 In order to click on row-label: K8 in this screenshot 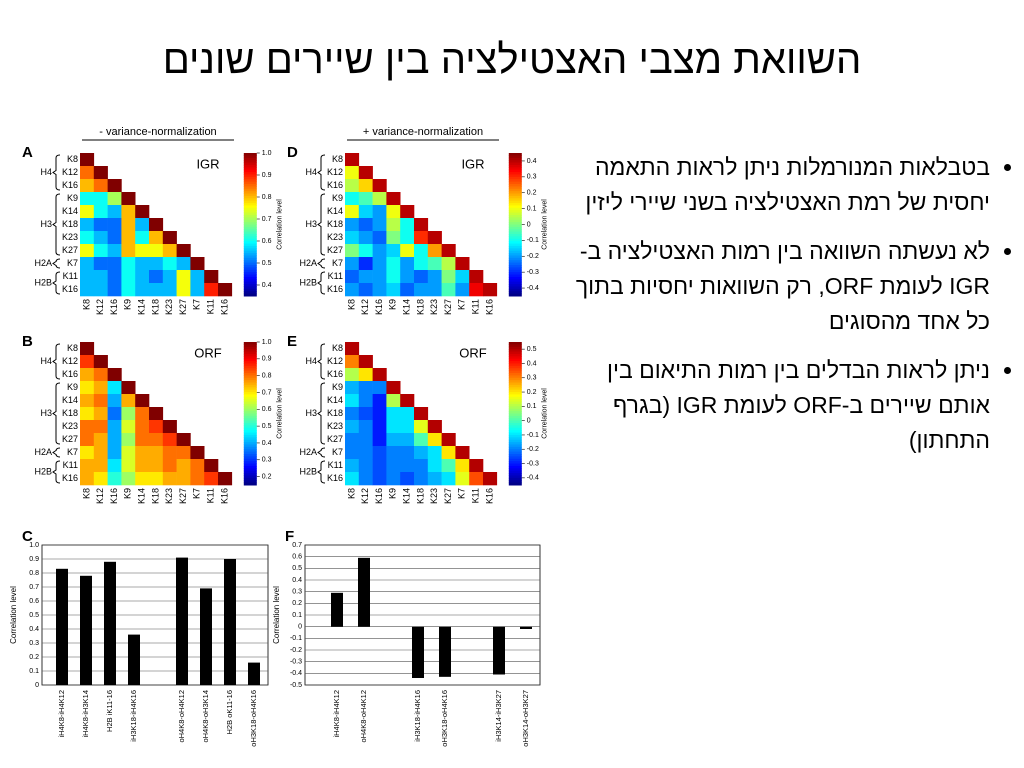, I will do `click(72, 159)`.